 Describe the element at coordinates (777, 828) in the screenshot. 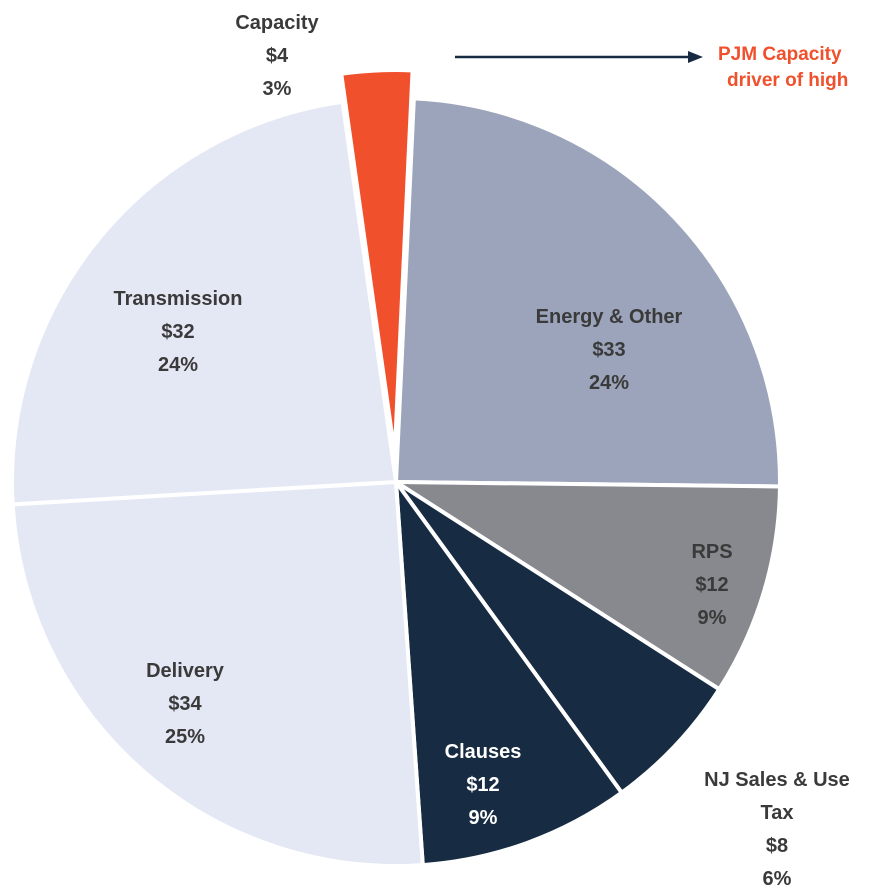

I see `slice-label: NJ Sales & Use Tax $8 6%` at that location.